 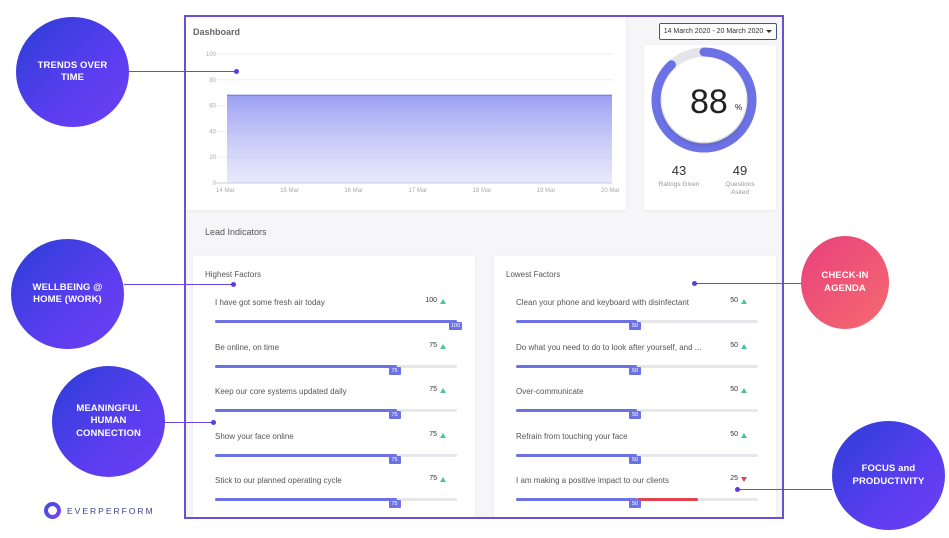 What do you see at coordinates (212, 132) in the screenshot?
I see `y-tick-label: 40` at bounding box center [212, 132].